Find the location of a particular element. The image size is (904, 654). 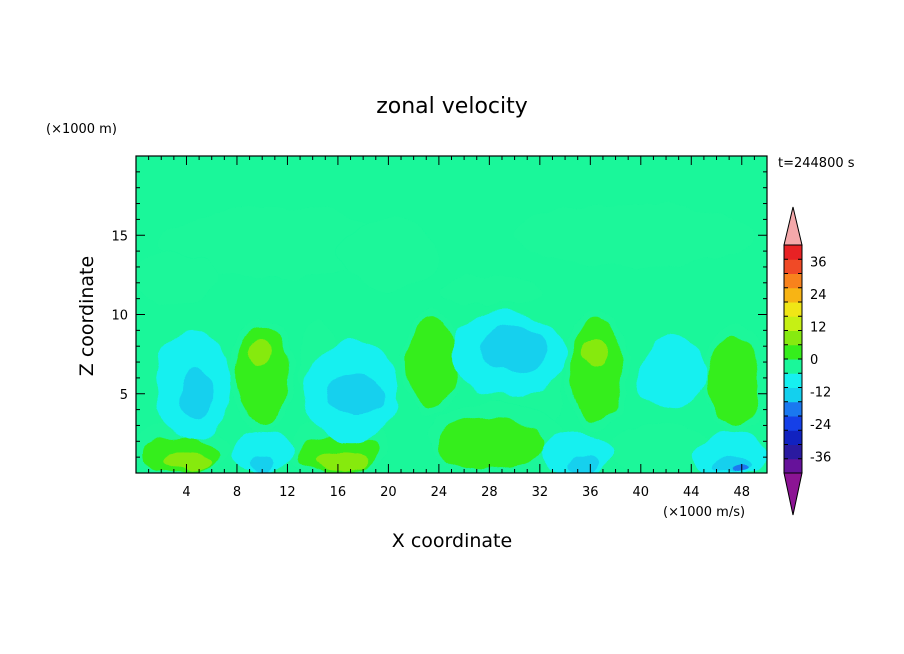

x-tick-label: 8 is located at coordinates (237, 492).